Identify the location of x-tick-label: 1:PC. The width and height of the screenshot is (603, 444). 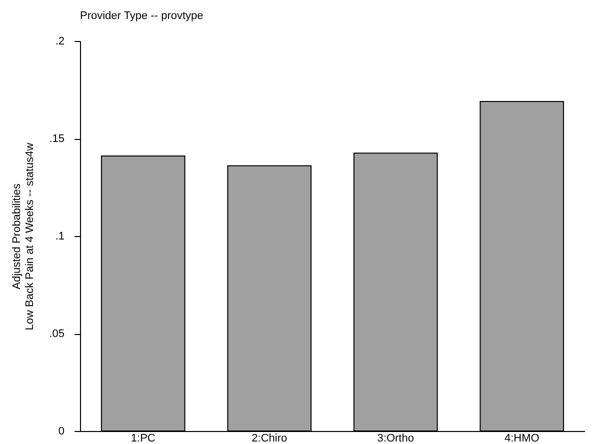
(143, 438).